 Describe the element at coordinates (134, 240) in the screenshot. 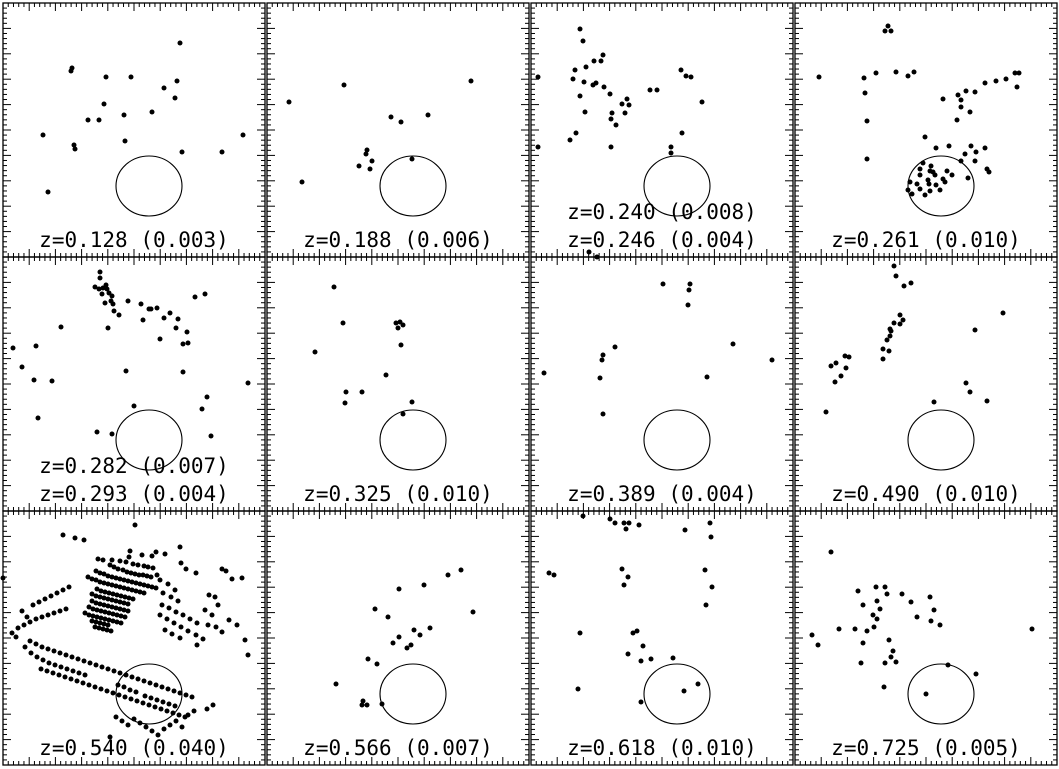

I see `redshift-label: z=0.128 (0.003)` at that location.